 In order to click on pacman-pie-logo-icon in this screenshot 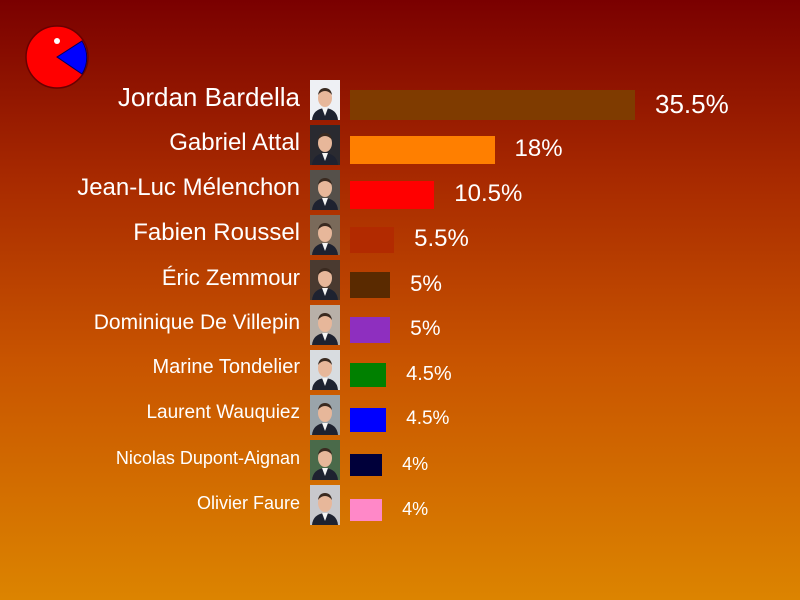, I will do `click(57, 57)`.